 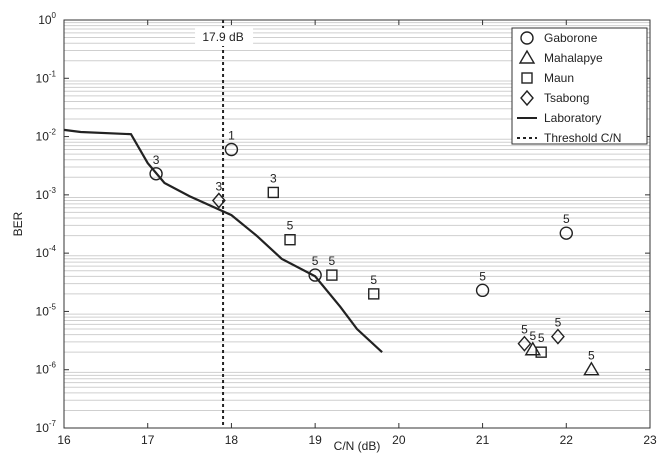 I want to click on x-axis-title: C/N (dB), so click(x=357, y=446).